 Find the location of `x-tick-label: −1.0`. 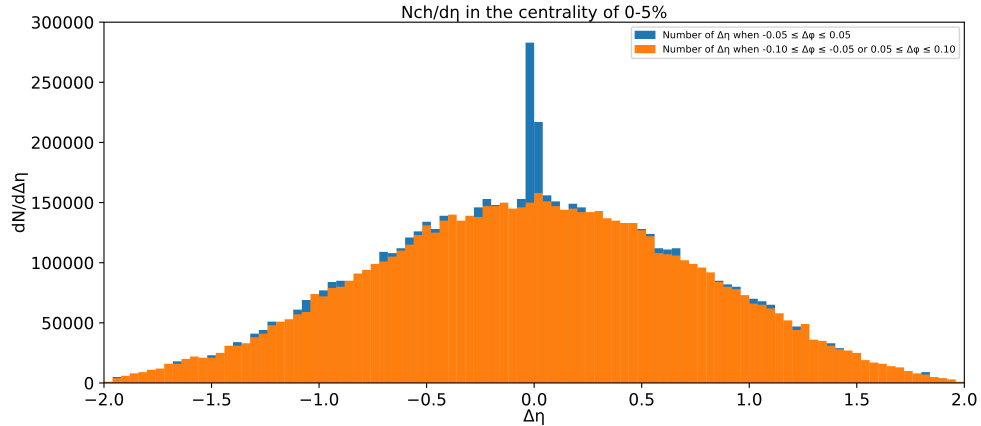

x-tick-label: −1.0 is located at coordinates (319, 399).